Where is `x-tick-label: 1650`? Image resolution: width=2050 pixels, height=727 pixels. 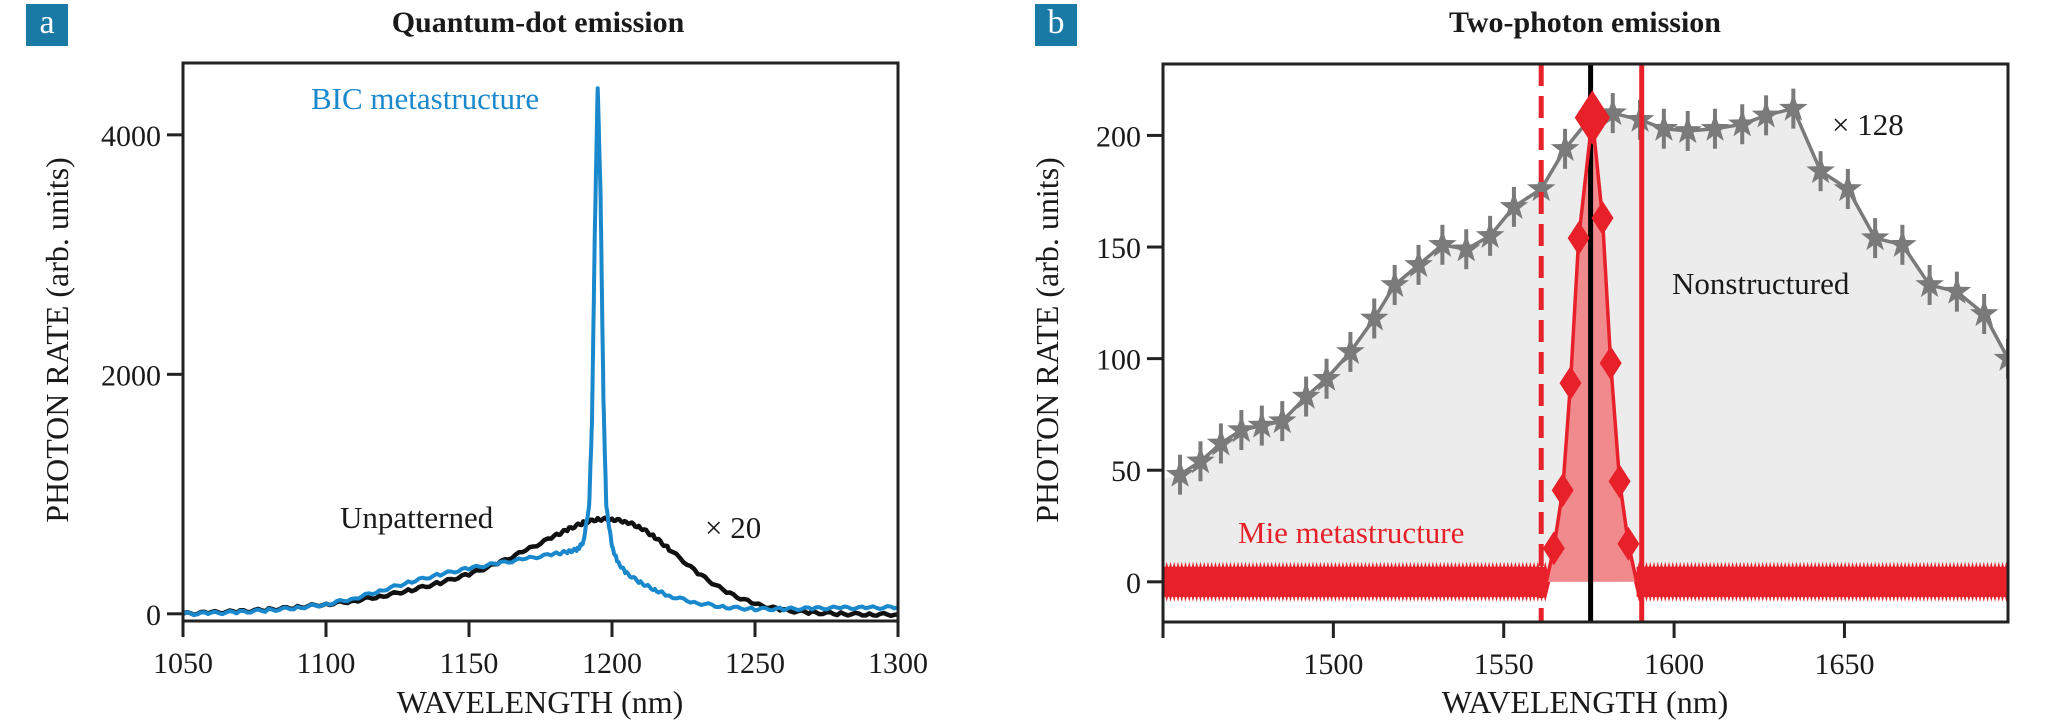
x-tick-label: 1650 is located at coordinates (1844, 664).